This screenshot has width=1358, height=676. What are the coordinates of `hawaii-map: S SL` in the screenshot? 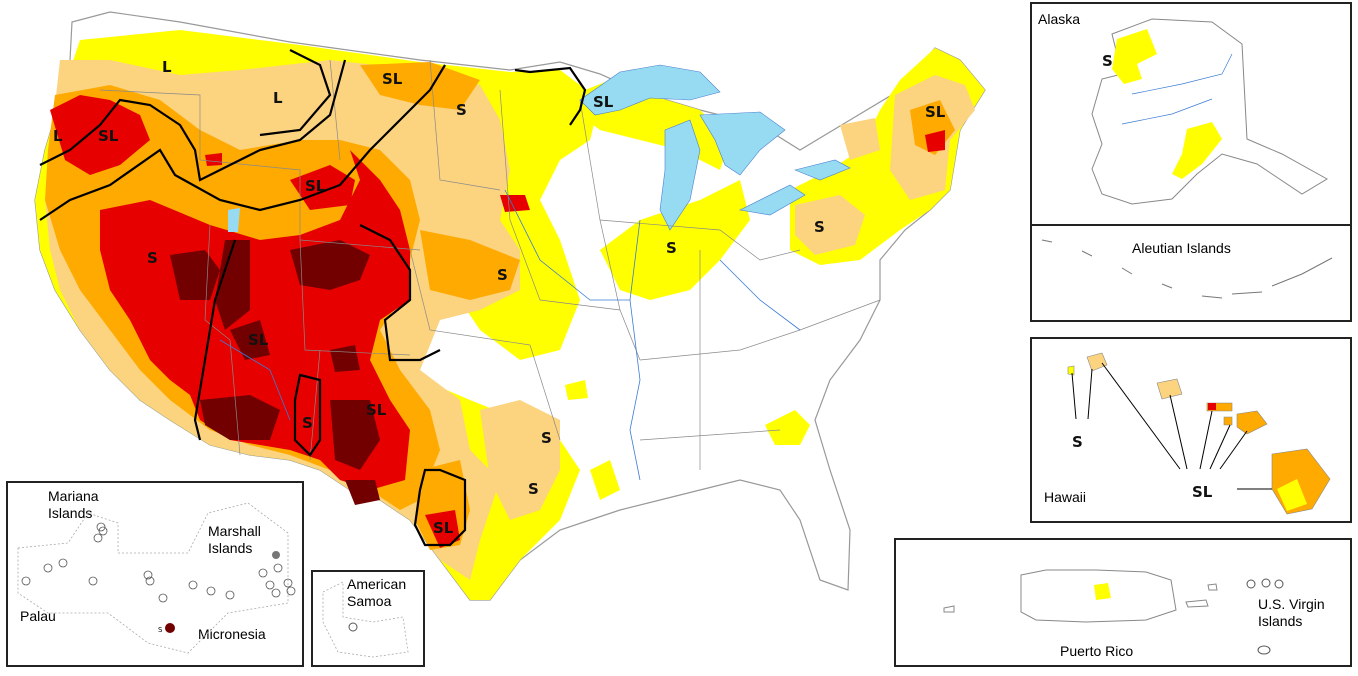 It's located at (1199, 433).